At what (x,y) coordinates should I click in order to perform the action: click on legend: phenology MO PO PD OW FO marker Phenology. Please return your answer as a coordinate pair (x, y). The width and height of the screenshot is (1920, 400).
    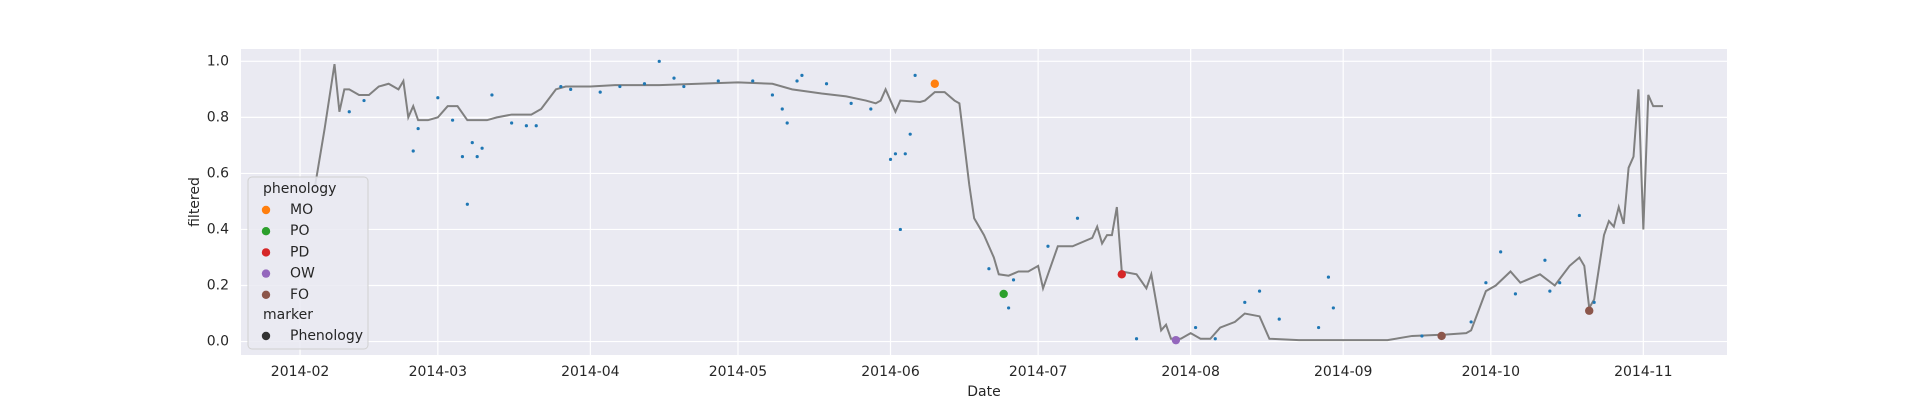
    Looking at the image, I should click on (308, 263).